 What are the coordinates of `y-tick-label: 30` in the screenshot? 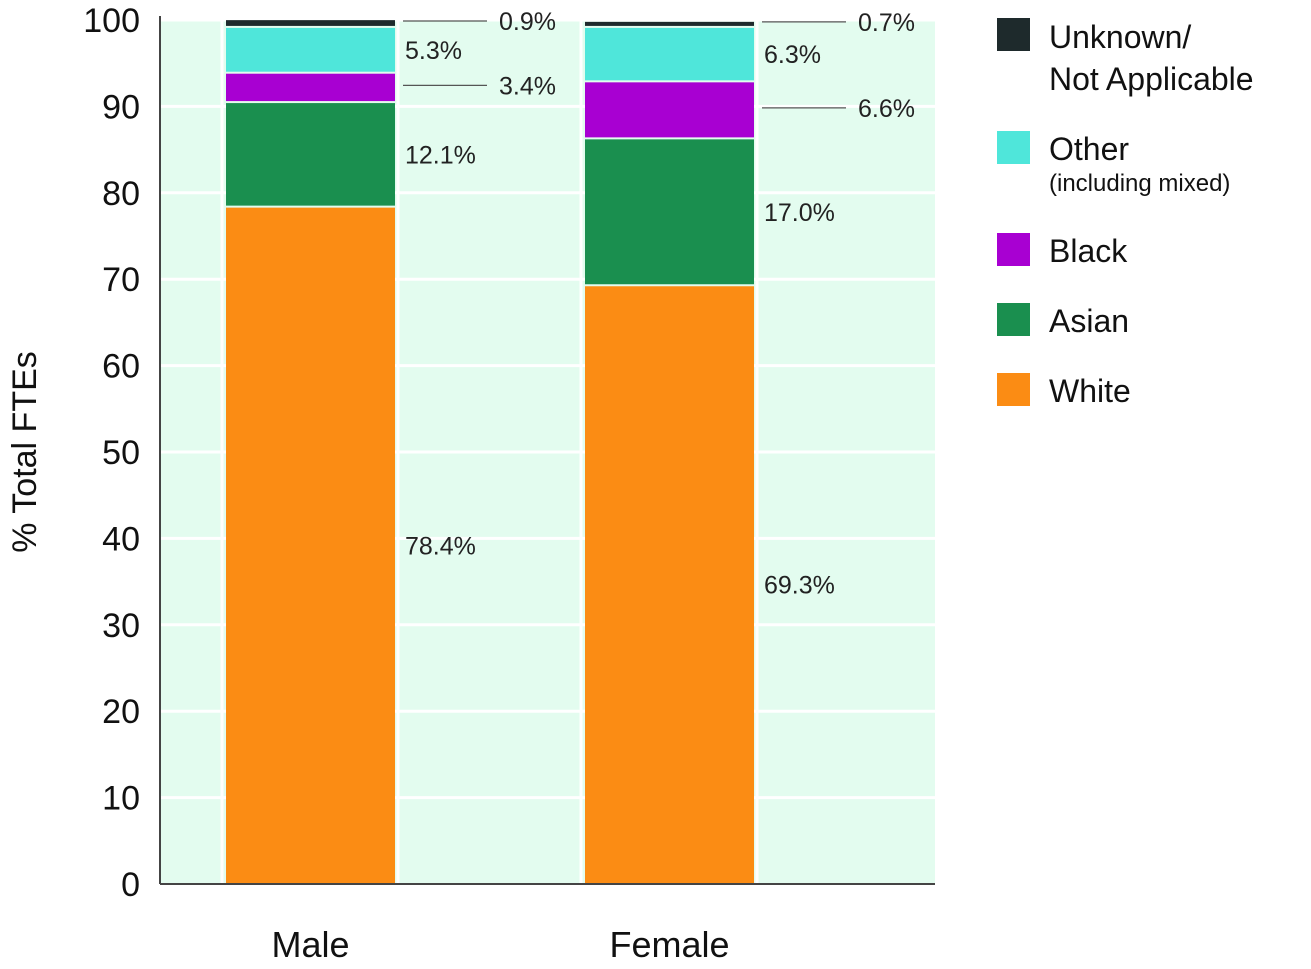 It's located at (121, 626).